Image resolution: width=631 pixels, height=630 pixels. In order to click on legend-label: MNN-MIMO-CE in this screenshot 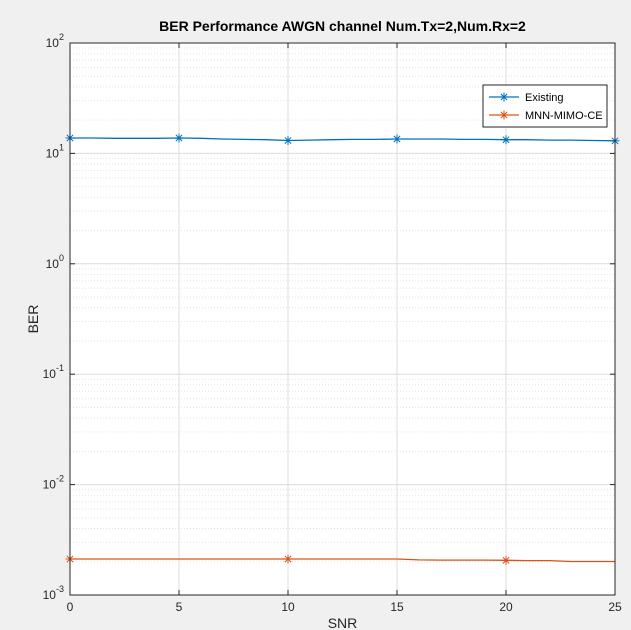, I will do `click(564, 116)`.